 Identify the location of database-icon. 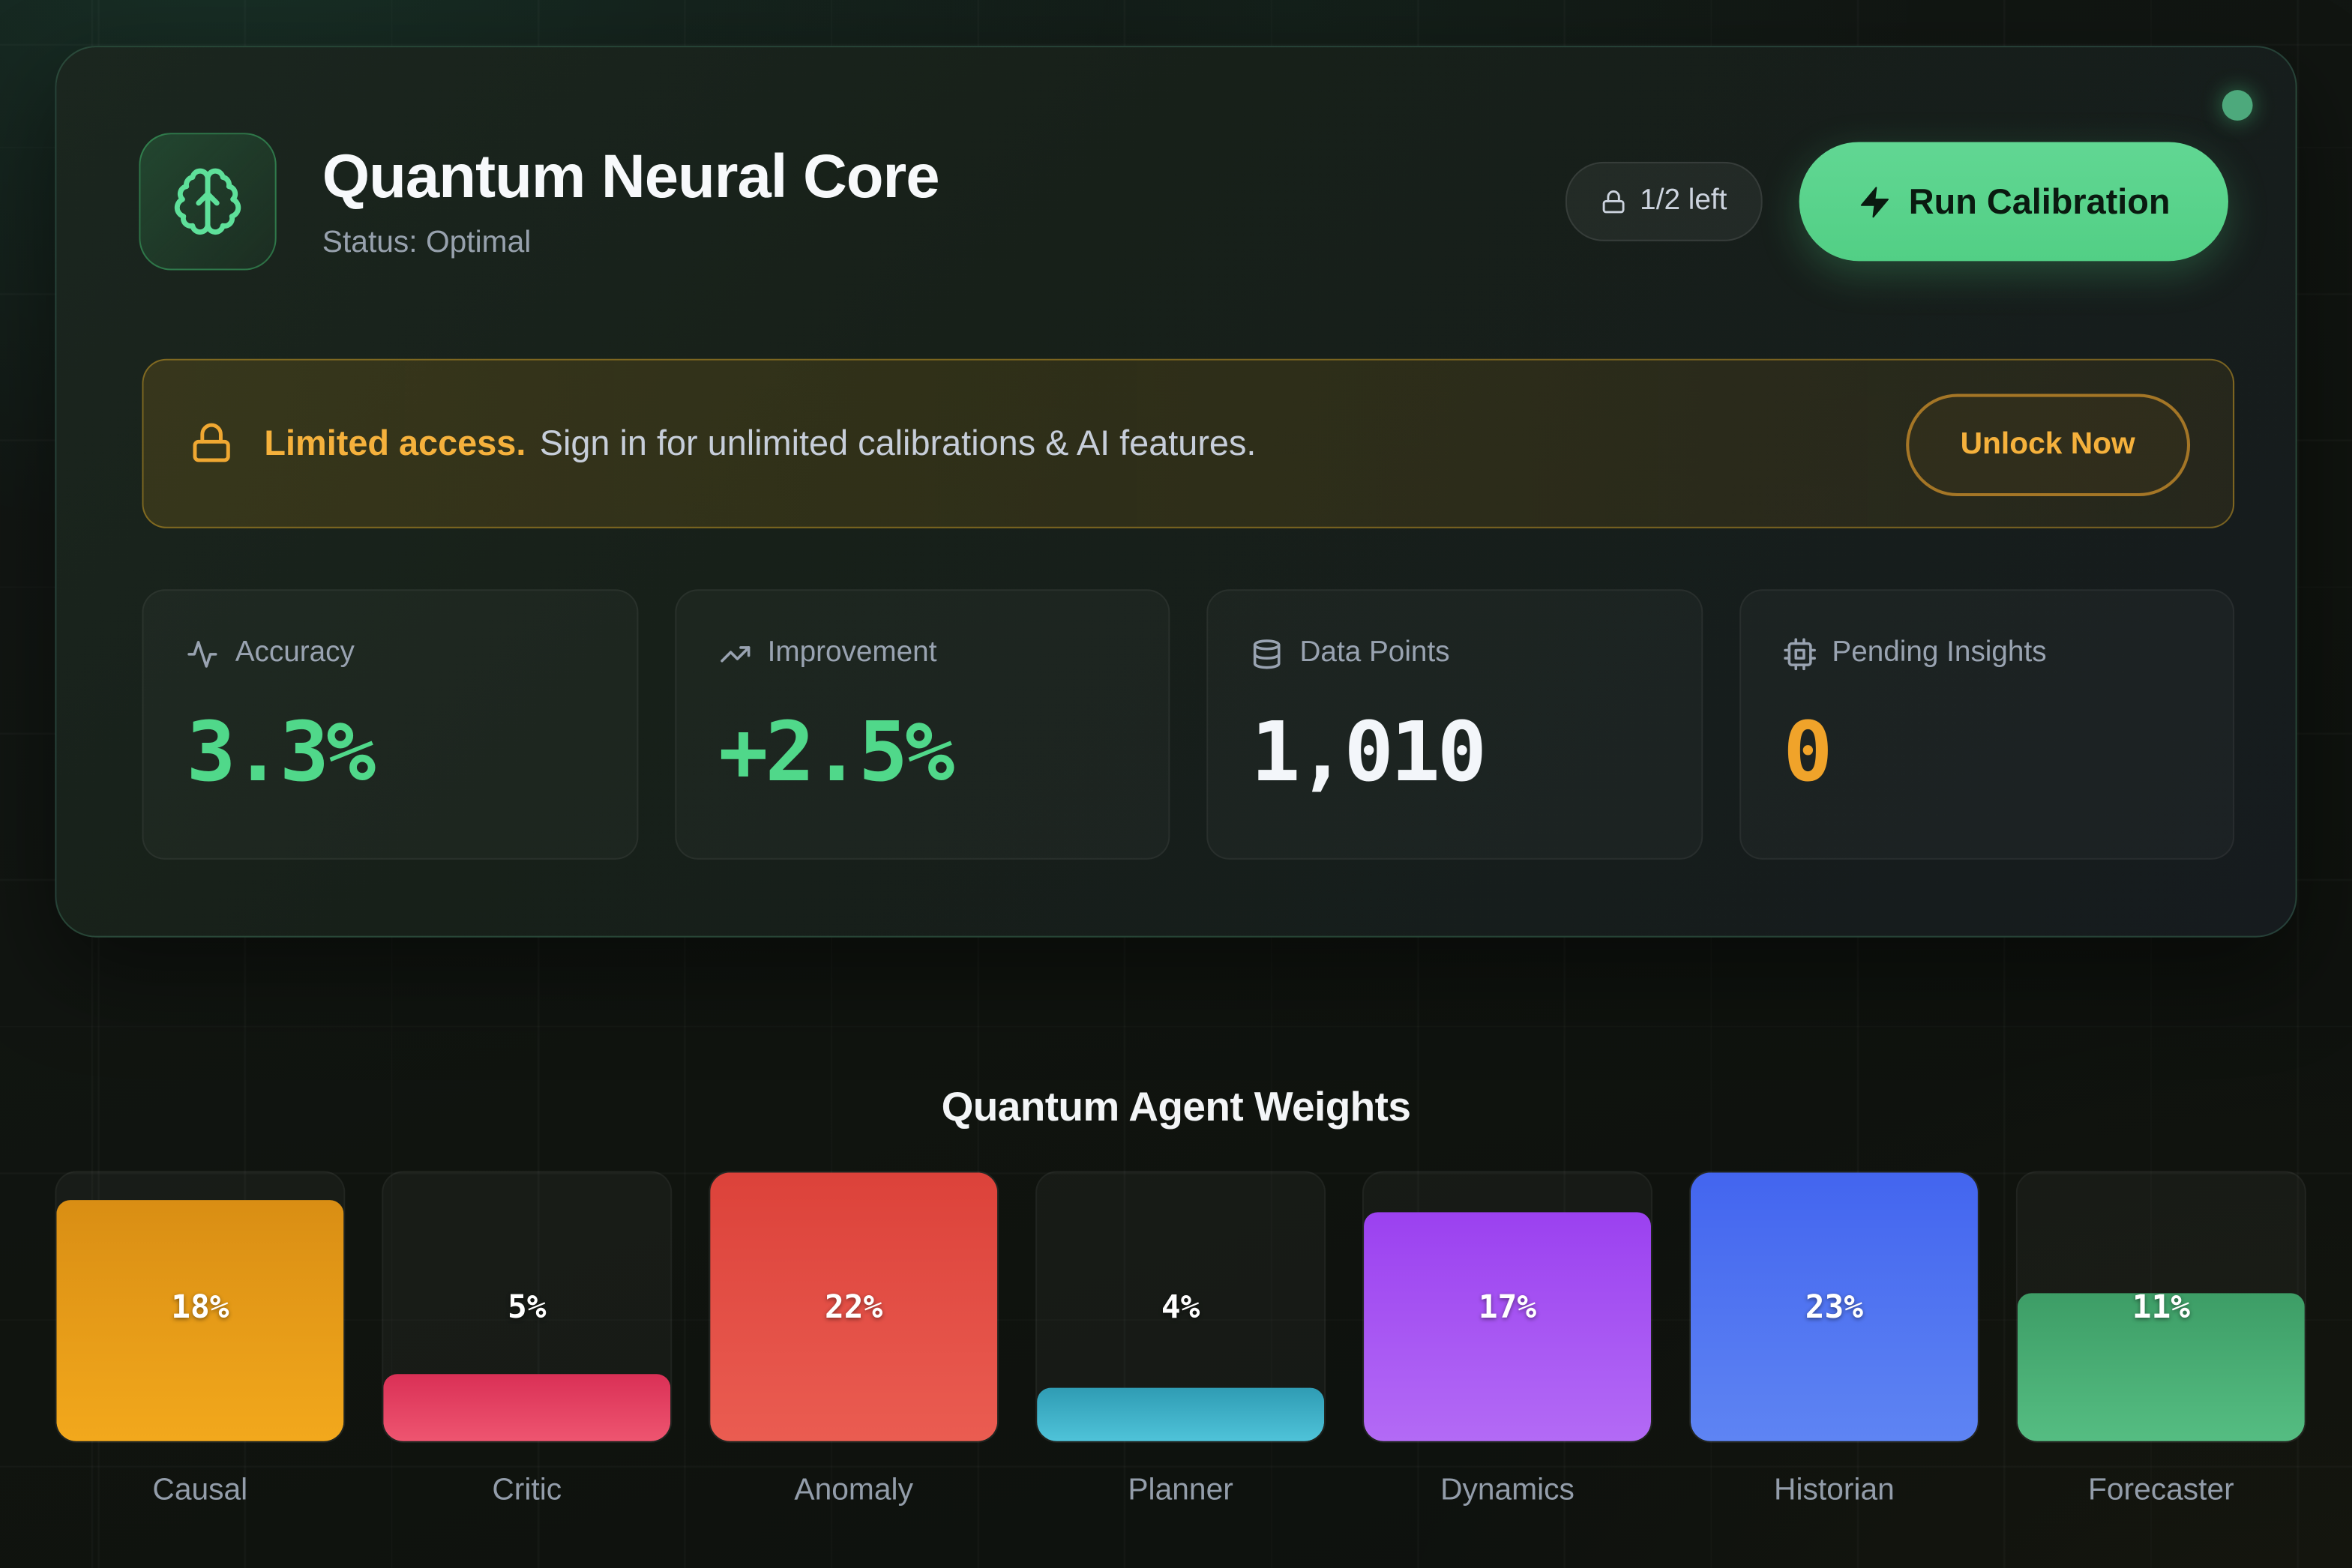
(1267, 653).